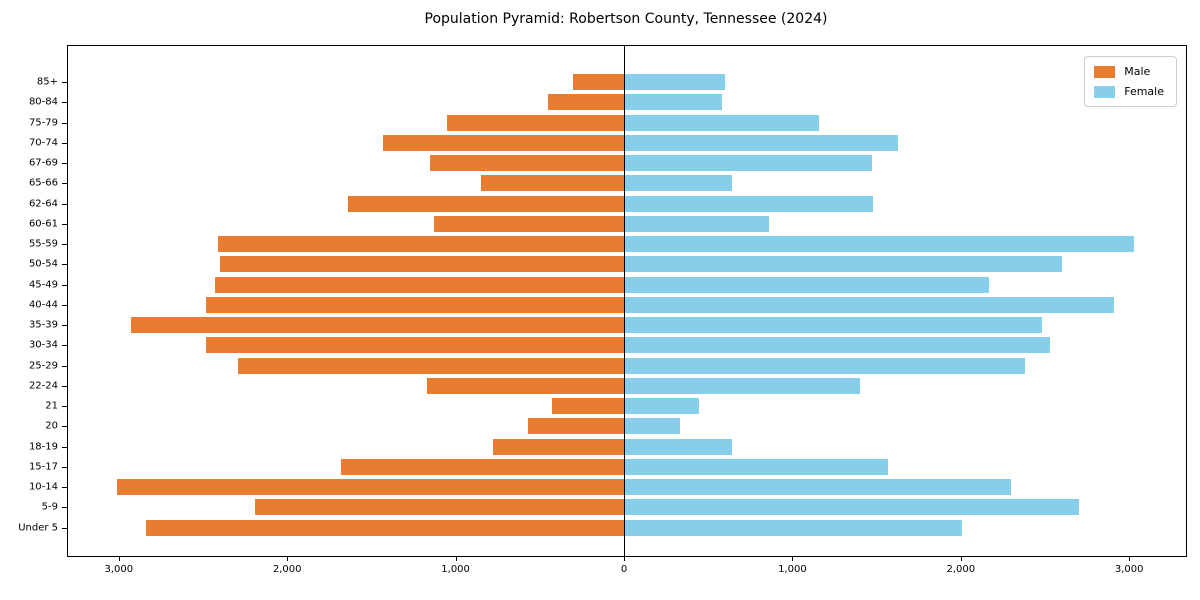  Describe the element at coordinates (43, 123) in the screenshot. I see `y-axis-label: 75-79` at that location.